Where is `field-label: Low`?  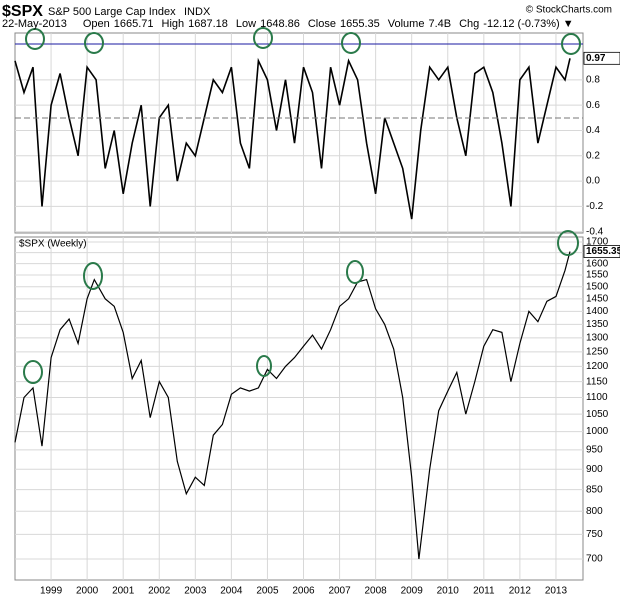 field-label: Low is located at coordinates (246, 24).